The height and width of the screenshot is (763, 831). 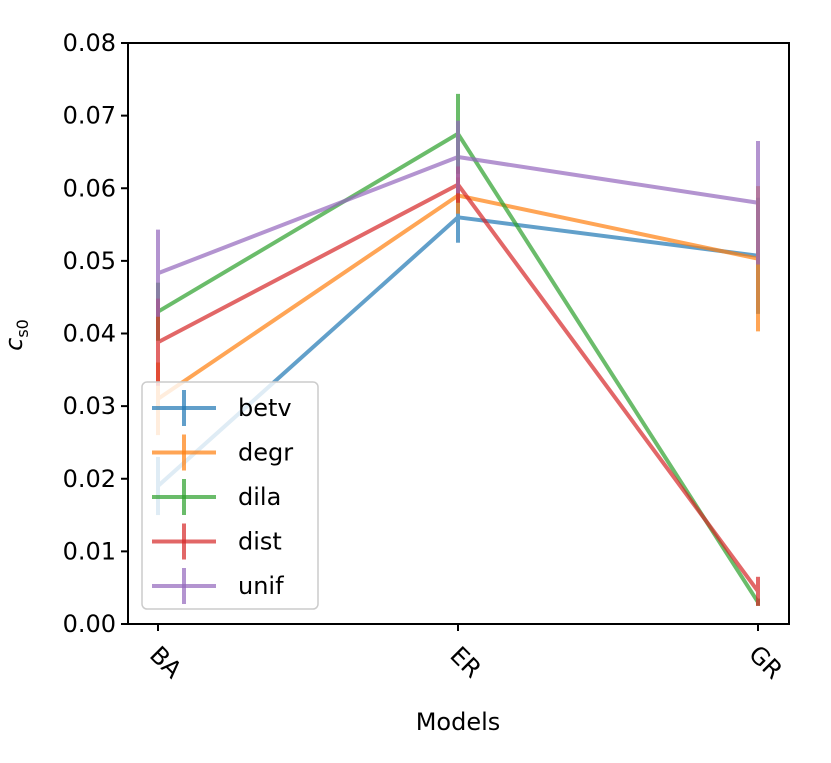 What do you see at coordinates (89, 43) in the screenshot?
I see `y-tick-label: 0.08` at bounding box center [89, 43].